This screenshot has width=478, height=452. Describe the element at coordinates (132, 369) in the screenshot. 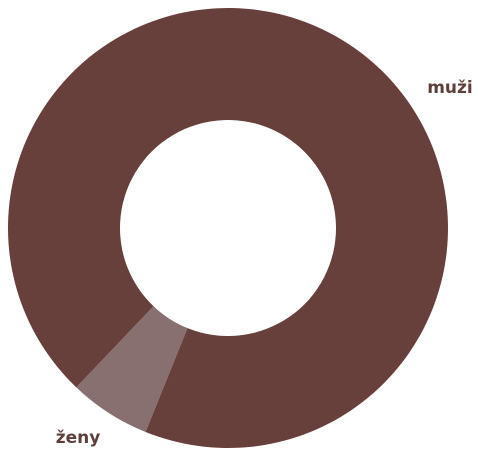

I see `donut-slice` at that location.